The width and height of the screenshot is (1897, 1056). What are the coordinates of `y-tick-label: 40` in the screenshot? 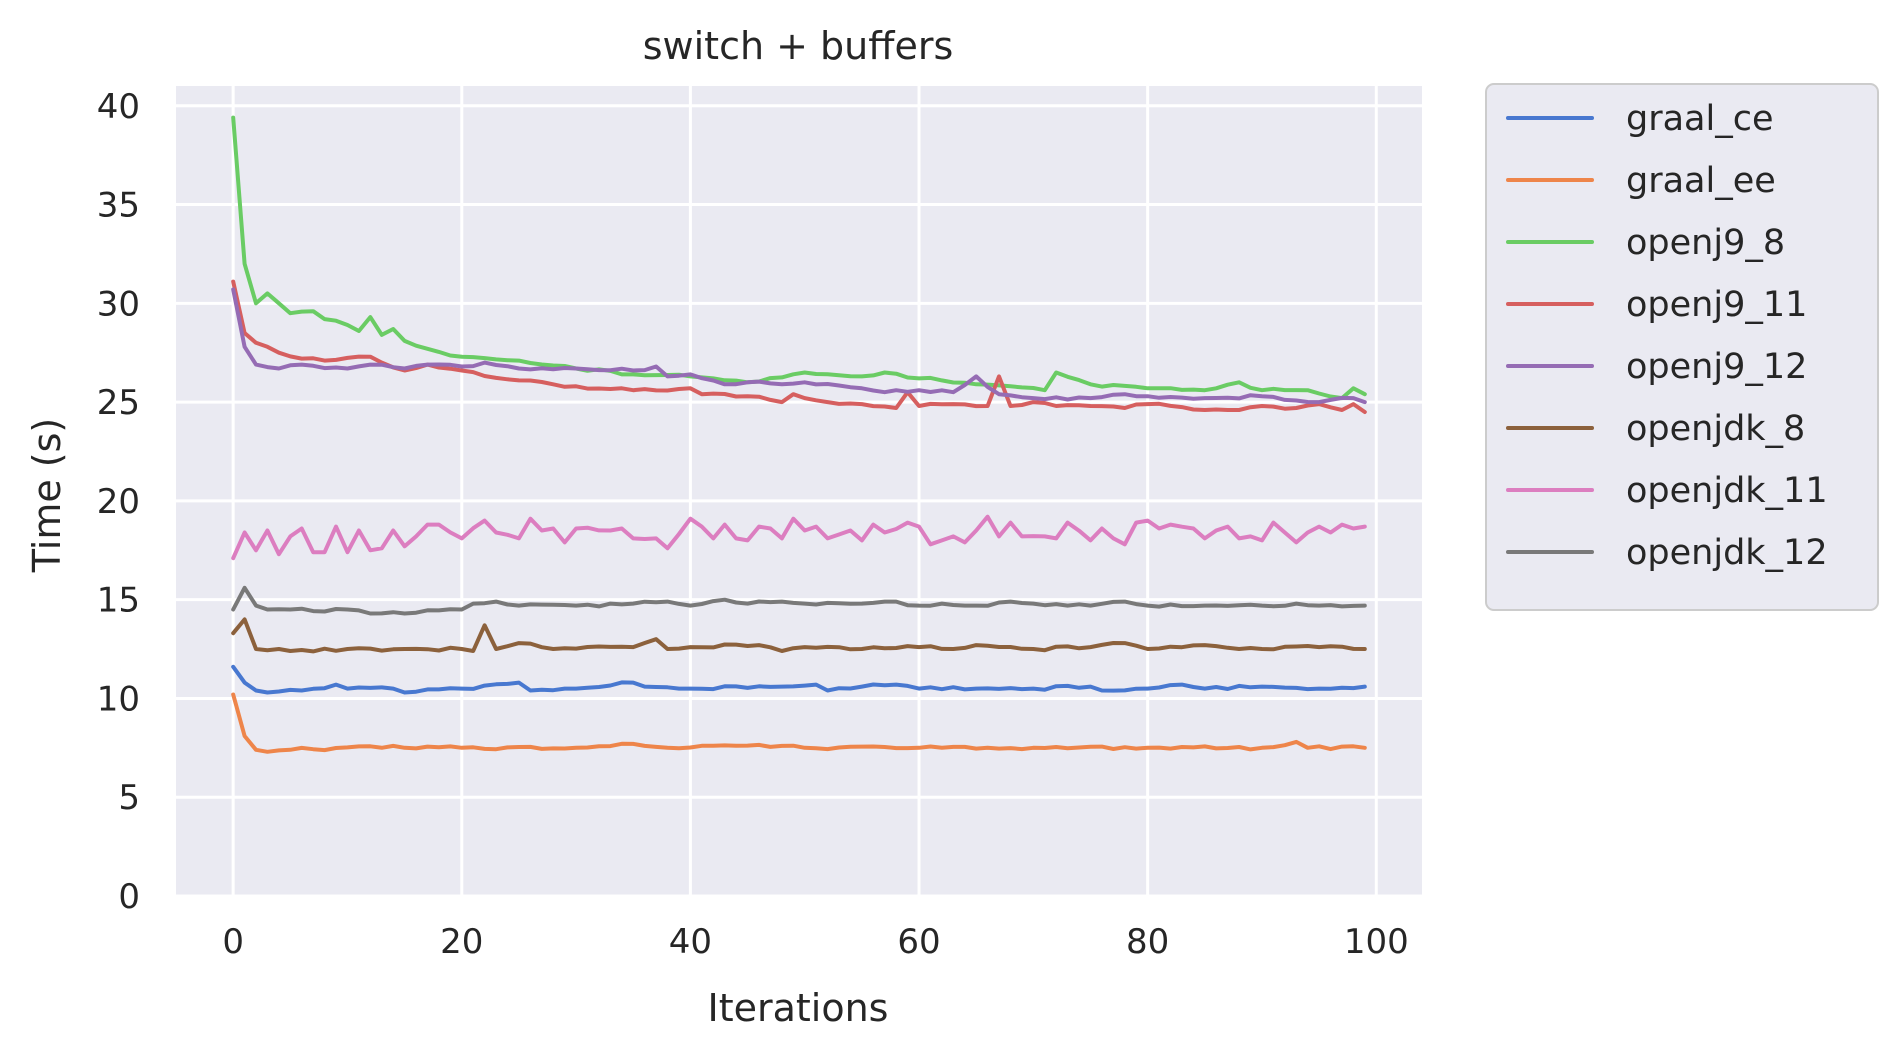 It's located at (118, 107).